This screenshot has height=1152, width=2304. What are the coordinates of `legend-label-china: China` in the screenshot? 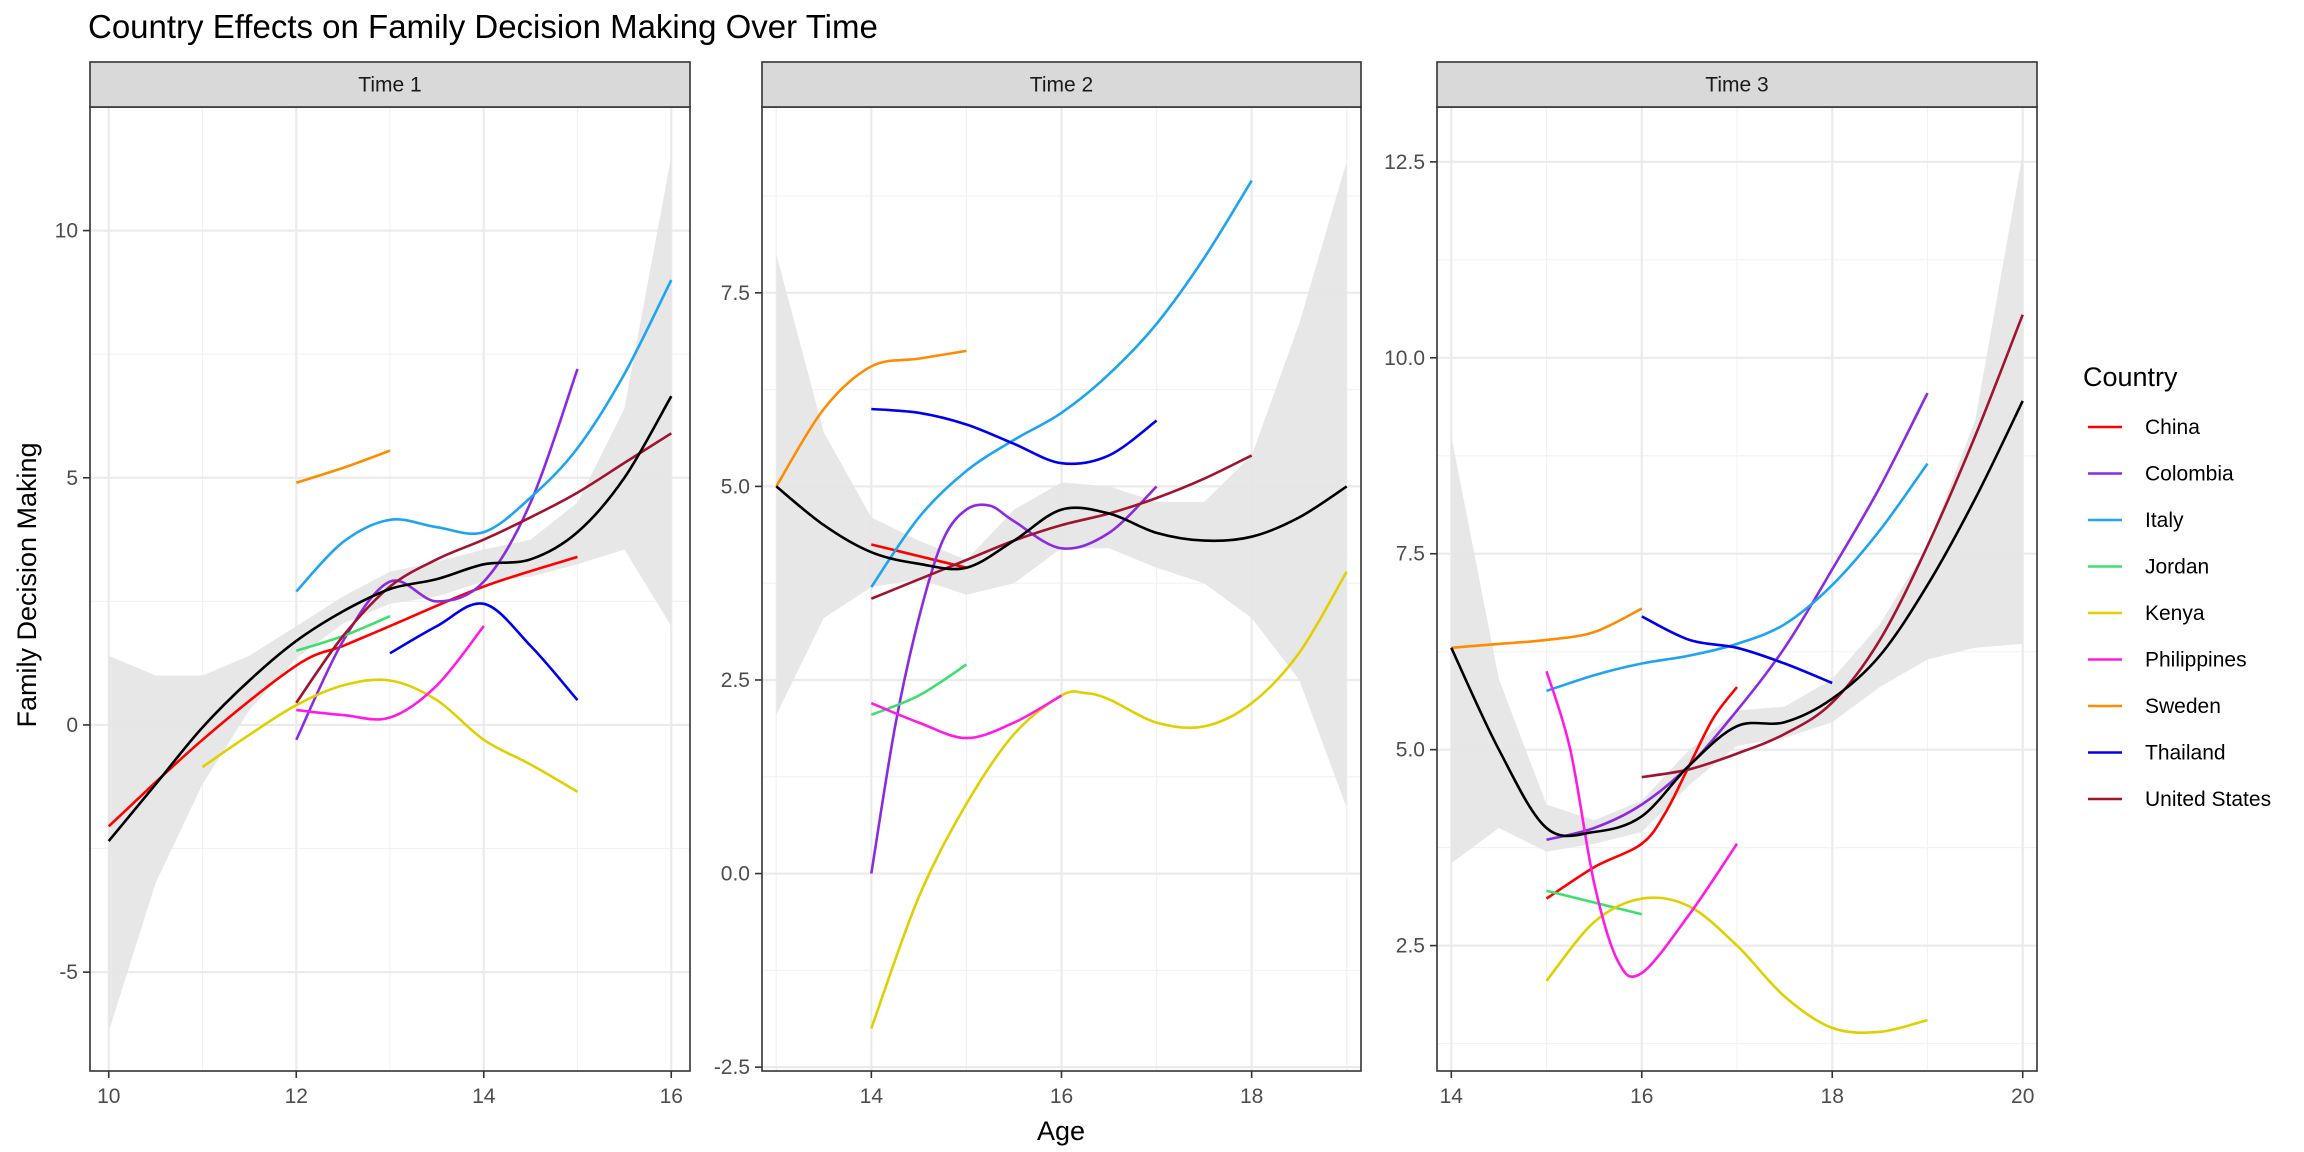 It's located at (2172, 427).